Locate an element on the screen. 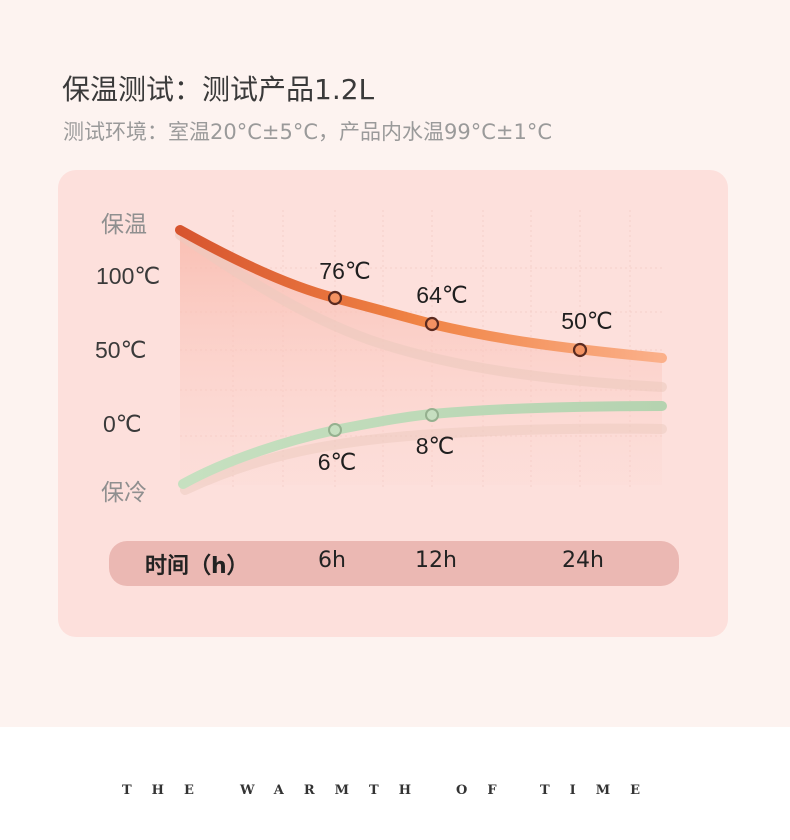  footer-band is located at coordinates (395, 783).